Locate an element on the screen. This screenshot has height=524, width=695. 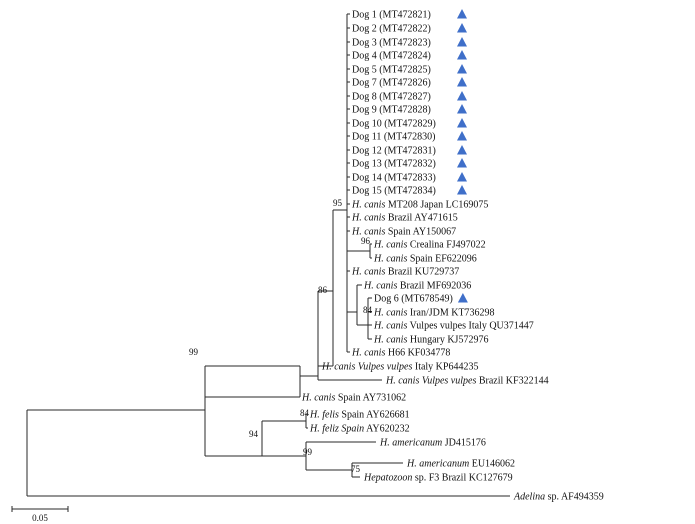
taxon-label: H. canis Brazil MF692036 is located at coordinates (417, 286).